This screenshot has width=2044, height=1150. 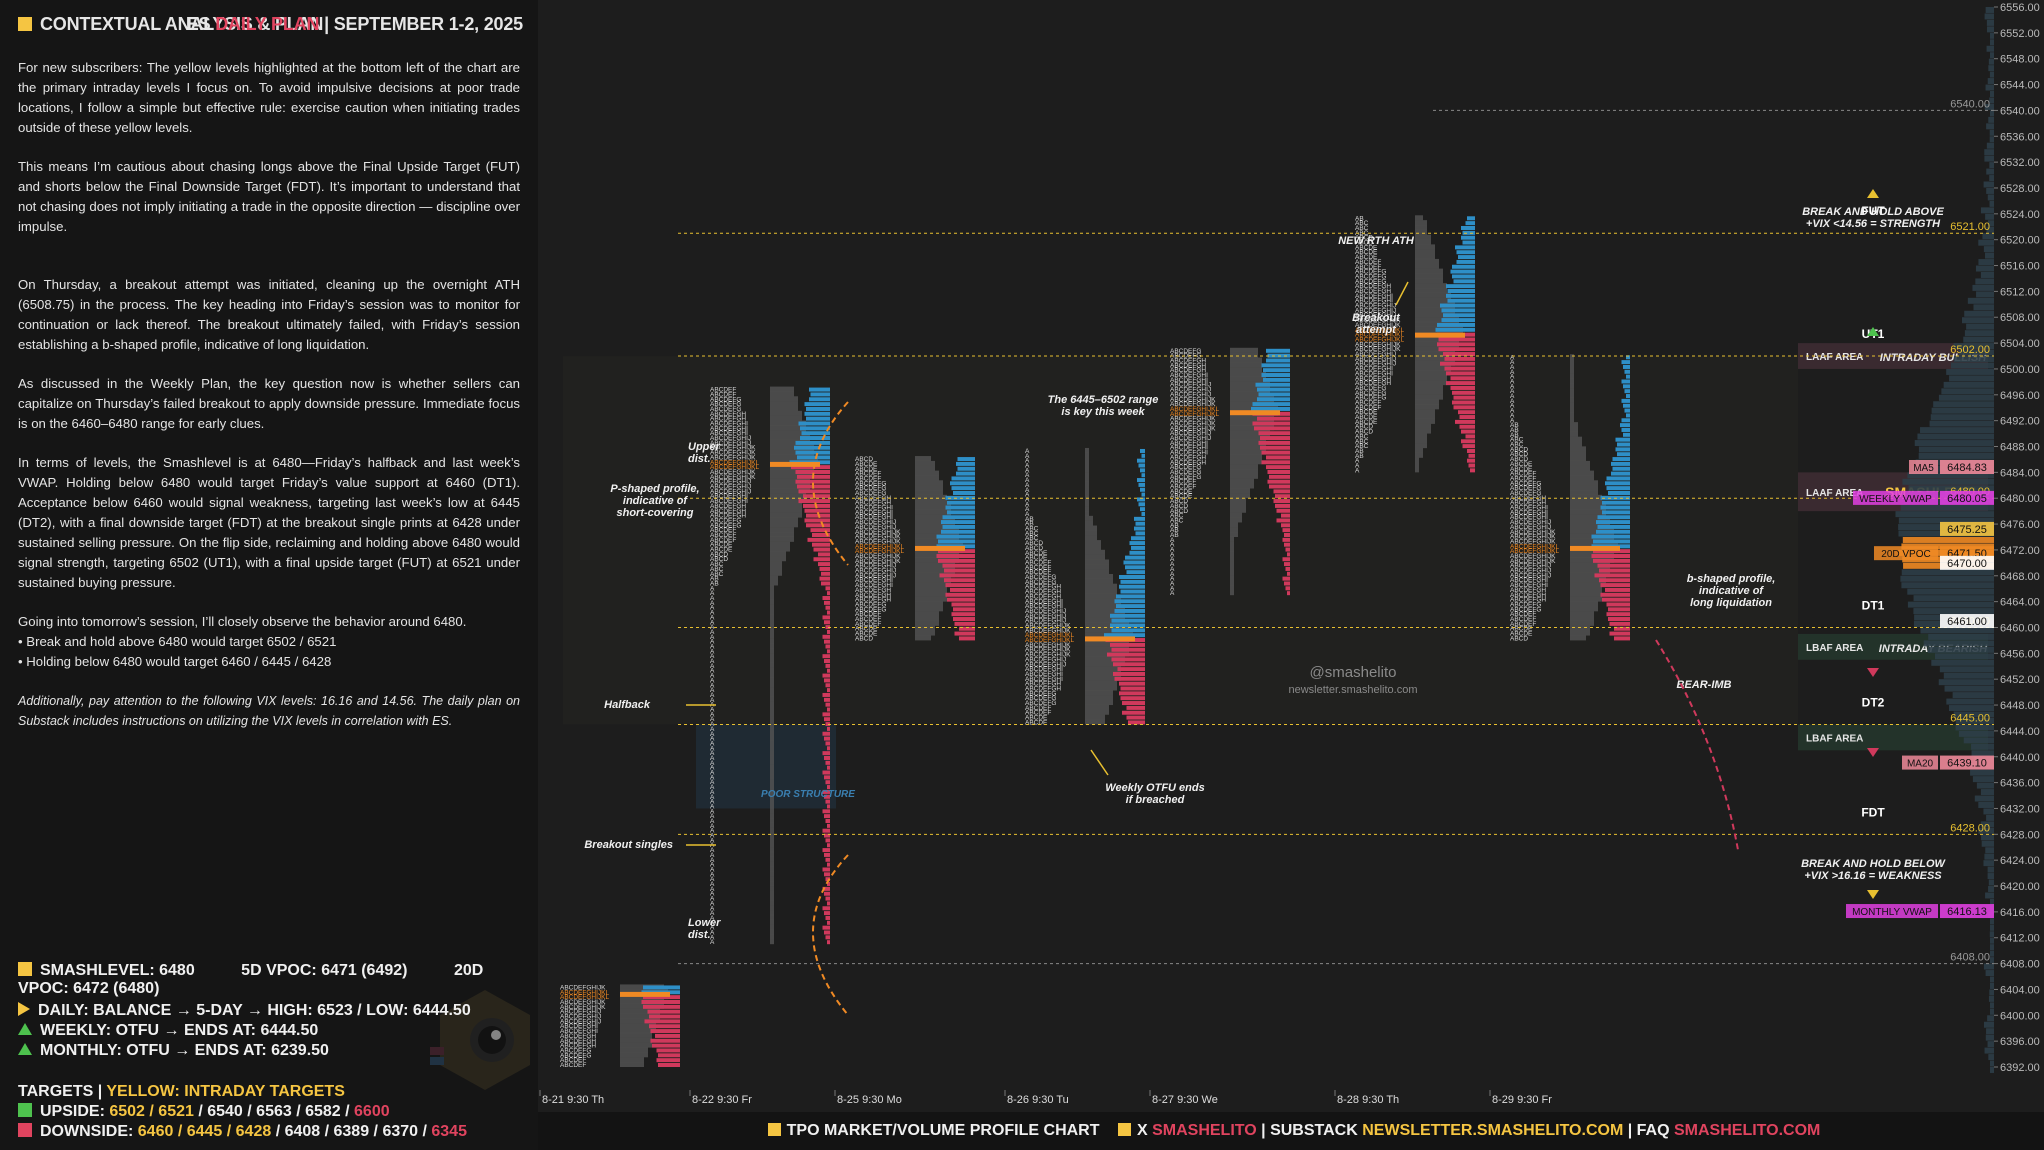 I want to click on vpoc5-text: 5D VPOC: 6471 (6492), so click(x=324, y=970).